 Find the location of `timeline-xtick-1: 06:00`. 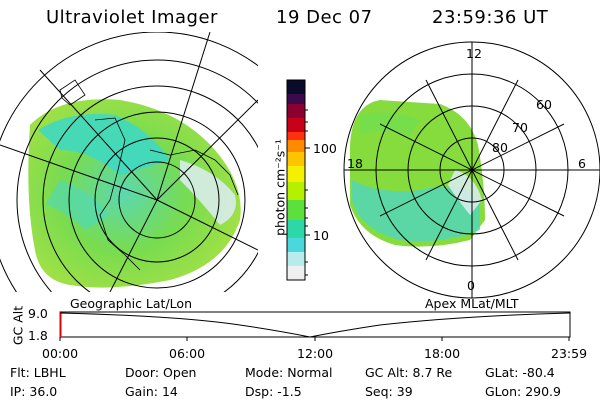

timeline-xtick-1: 06:00 is located at coordinates (187, 353).